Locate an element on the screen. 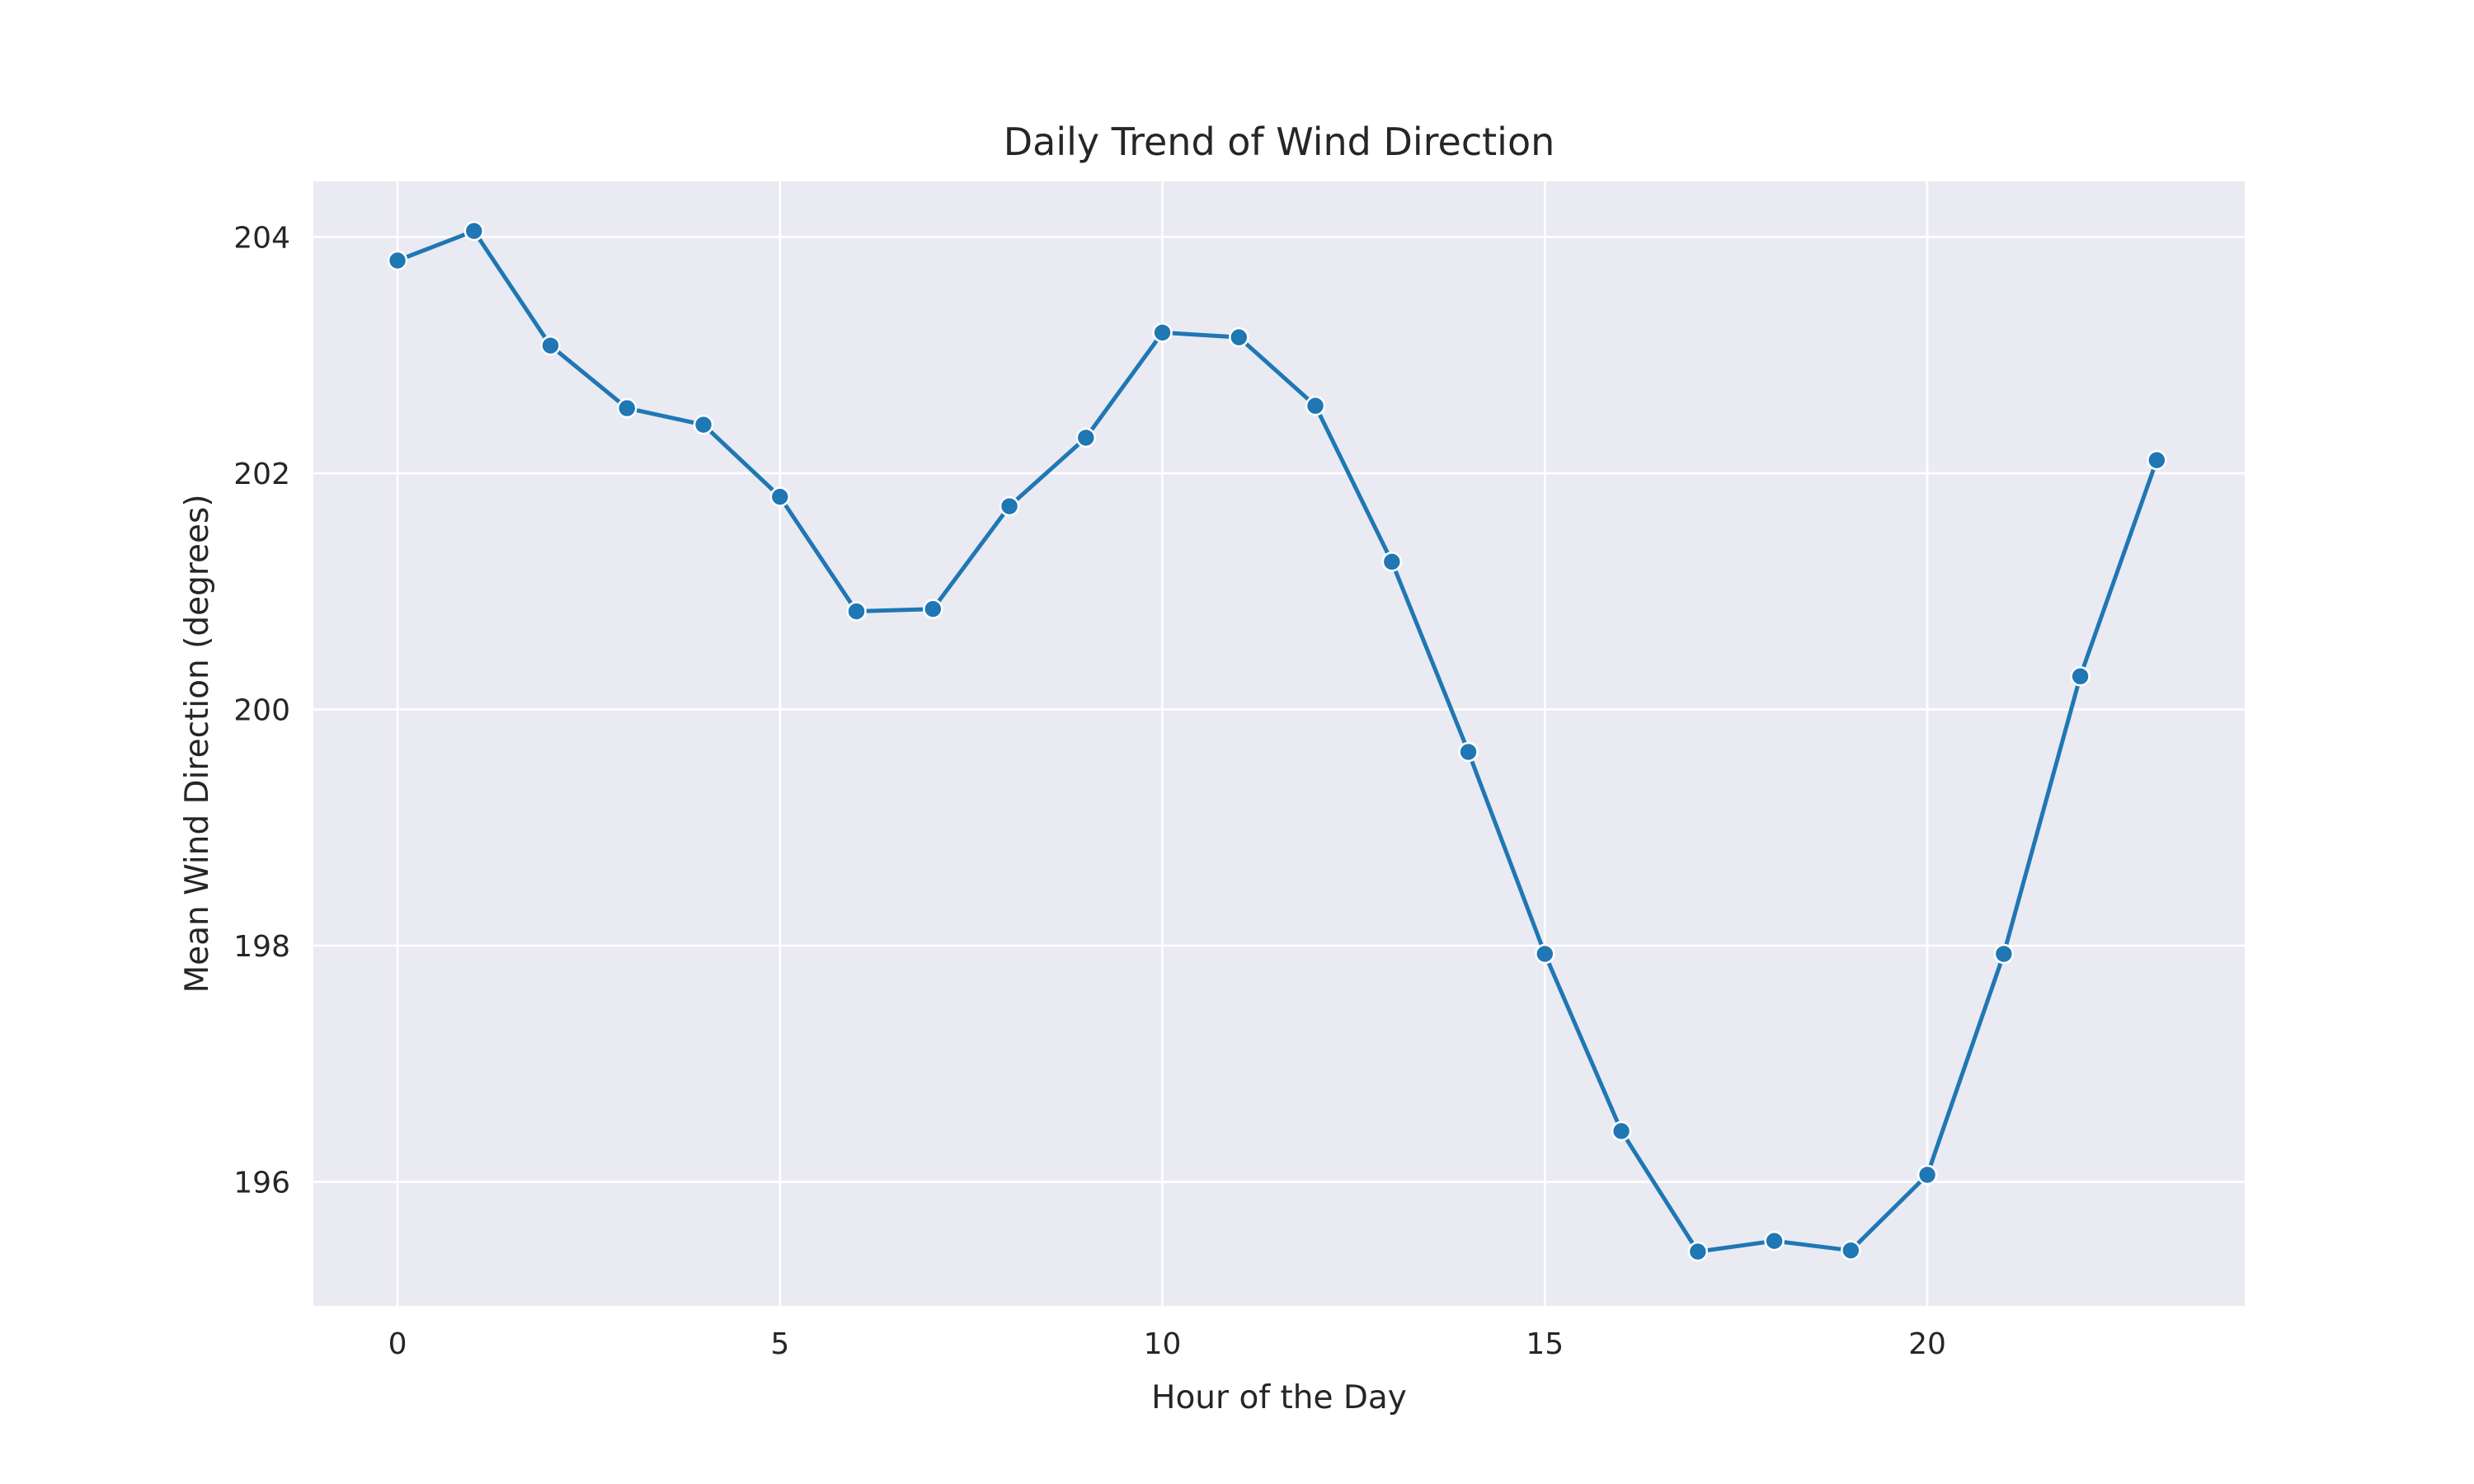  y-axis-label: Mean Wind Direction (degrees) is located at coordinates (197, 743).